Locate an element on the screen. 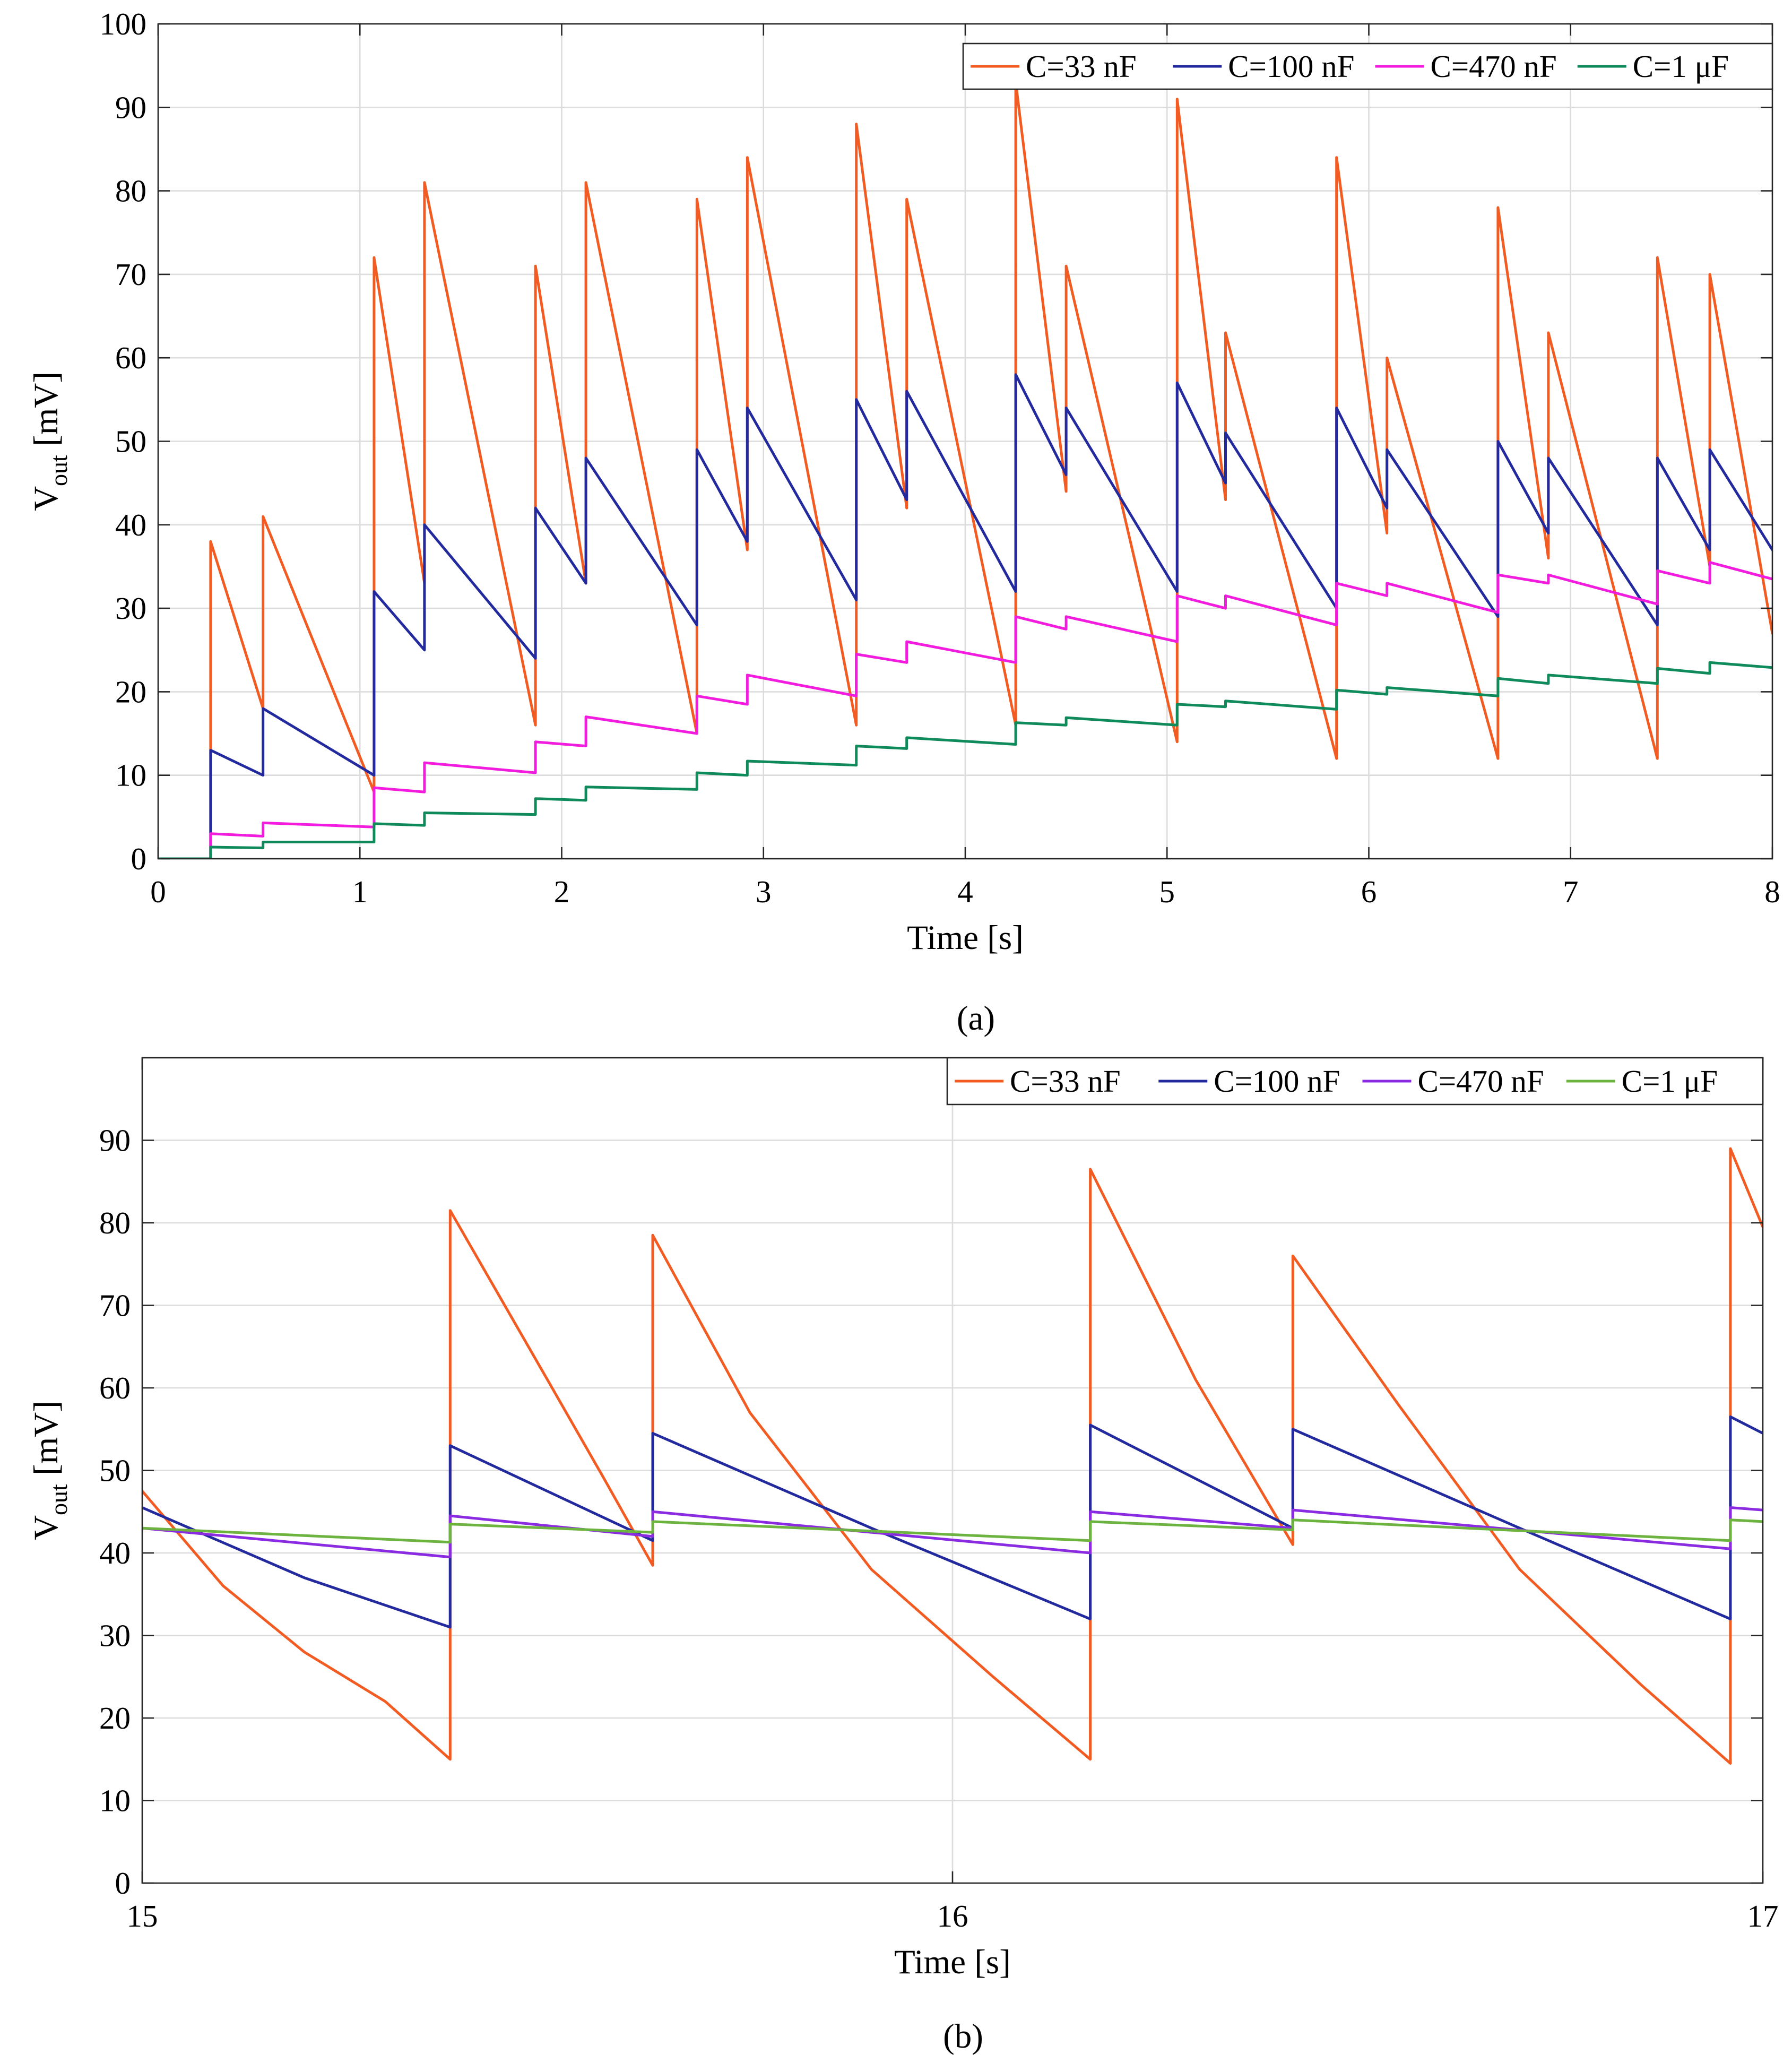  x-tick-label: 7 is located at coordinates (1571, 891).